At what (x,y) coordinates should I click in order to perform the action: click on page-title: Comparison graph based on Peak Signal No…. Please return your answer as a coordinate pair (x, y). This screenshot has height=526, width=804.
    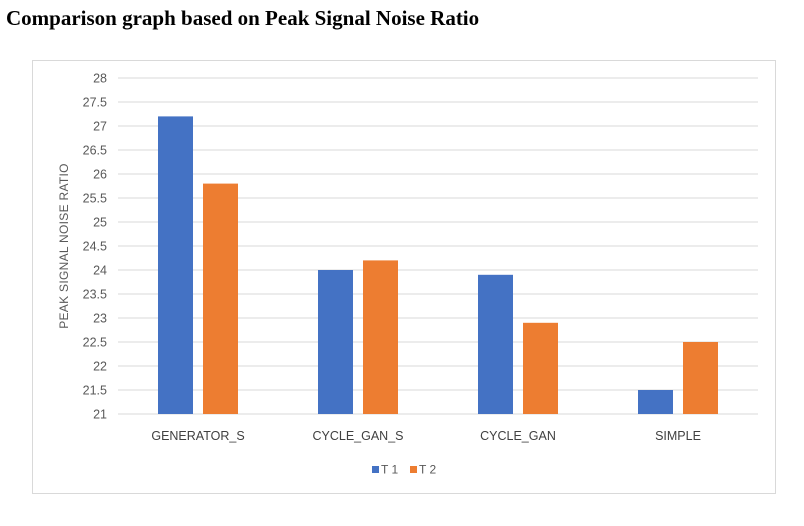
    Looking at the image, I should click on (243, 18).